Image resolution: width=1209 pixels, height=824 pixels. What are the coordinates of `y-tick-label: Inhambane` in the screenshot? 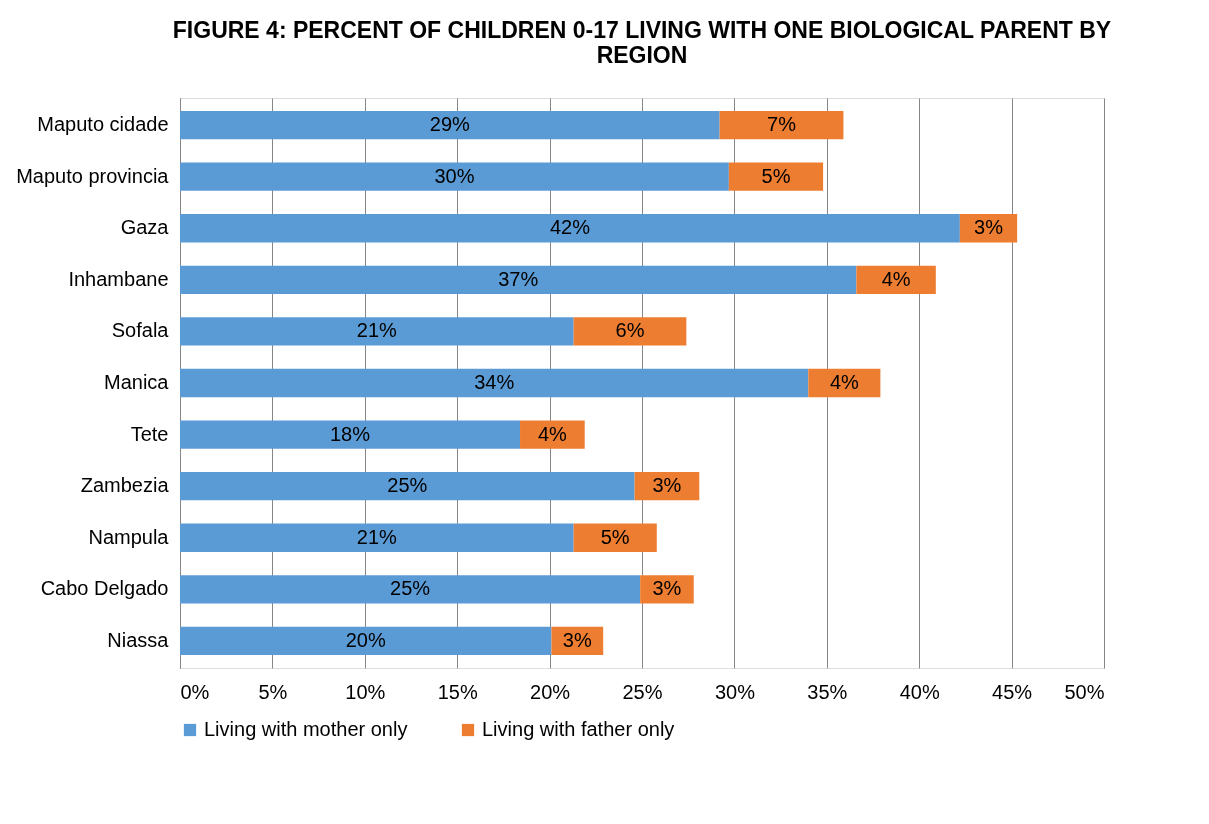 It's located at (118, 278).